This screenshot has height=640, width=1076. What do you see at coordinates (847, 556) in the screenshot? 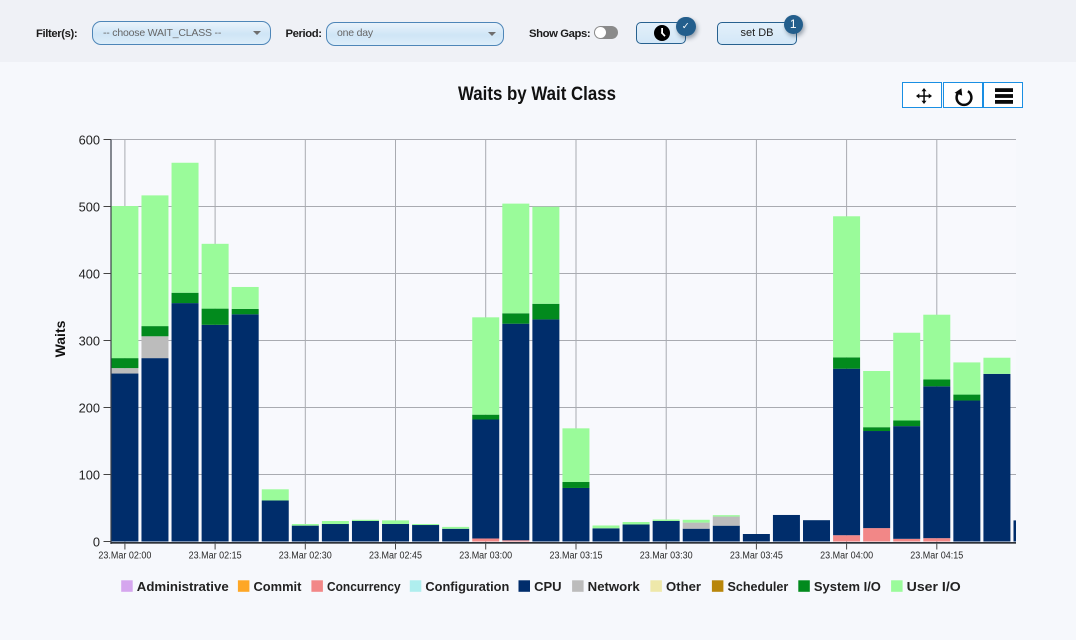
I see `svg-text: 23.Mar 04:00` at bounding box center [847, 556].